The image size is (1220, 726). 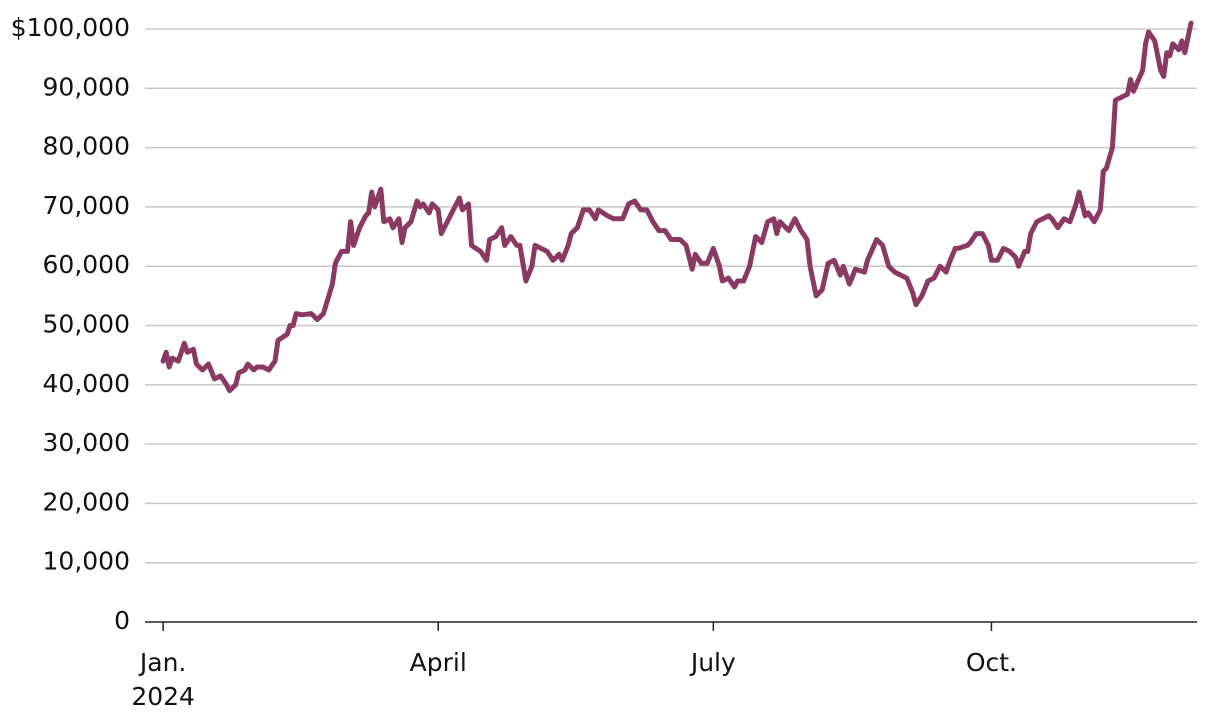 What do you see at coordinates (86, 501) in the screenshot?
I see `y-tick-label: 20,000` at bounding box center [86, 501].